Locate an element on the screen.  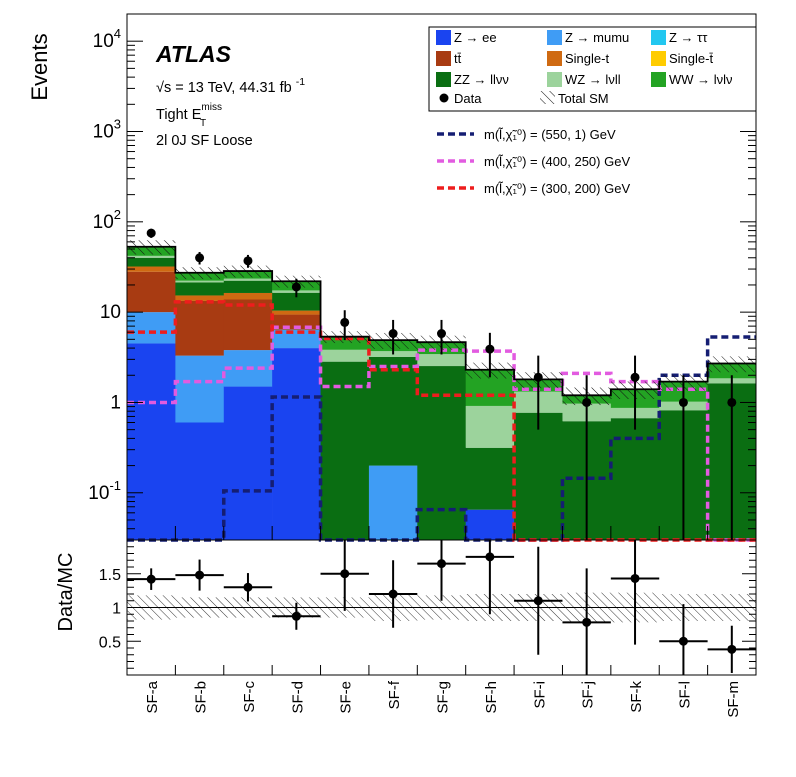
x-category-label-2: SF-c is located at coordinates (249, 697).